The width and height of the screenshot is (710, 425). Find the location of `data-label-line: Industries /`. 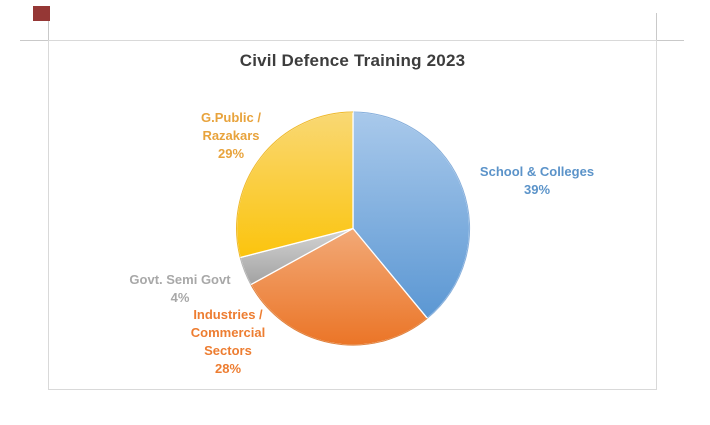

data-label-line: Industries / is located at coordinates (228, 314).